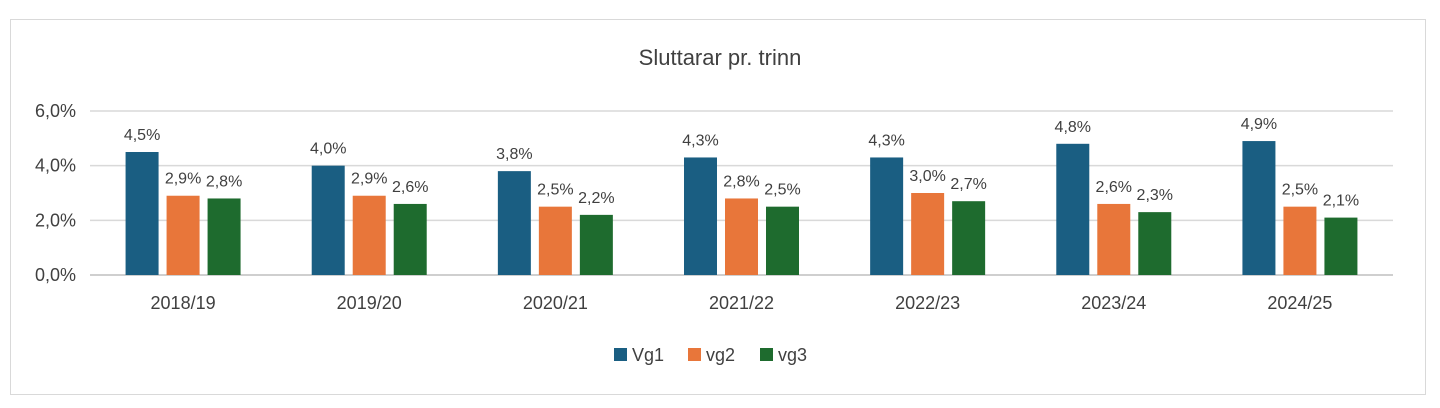  I want to click on x-category-label: 2018/19, so click(183, 303).